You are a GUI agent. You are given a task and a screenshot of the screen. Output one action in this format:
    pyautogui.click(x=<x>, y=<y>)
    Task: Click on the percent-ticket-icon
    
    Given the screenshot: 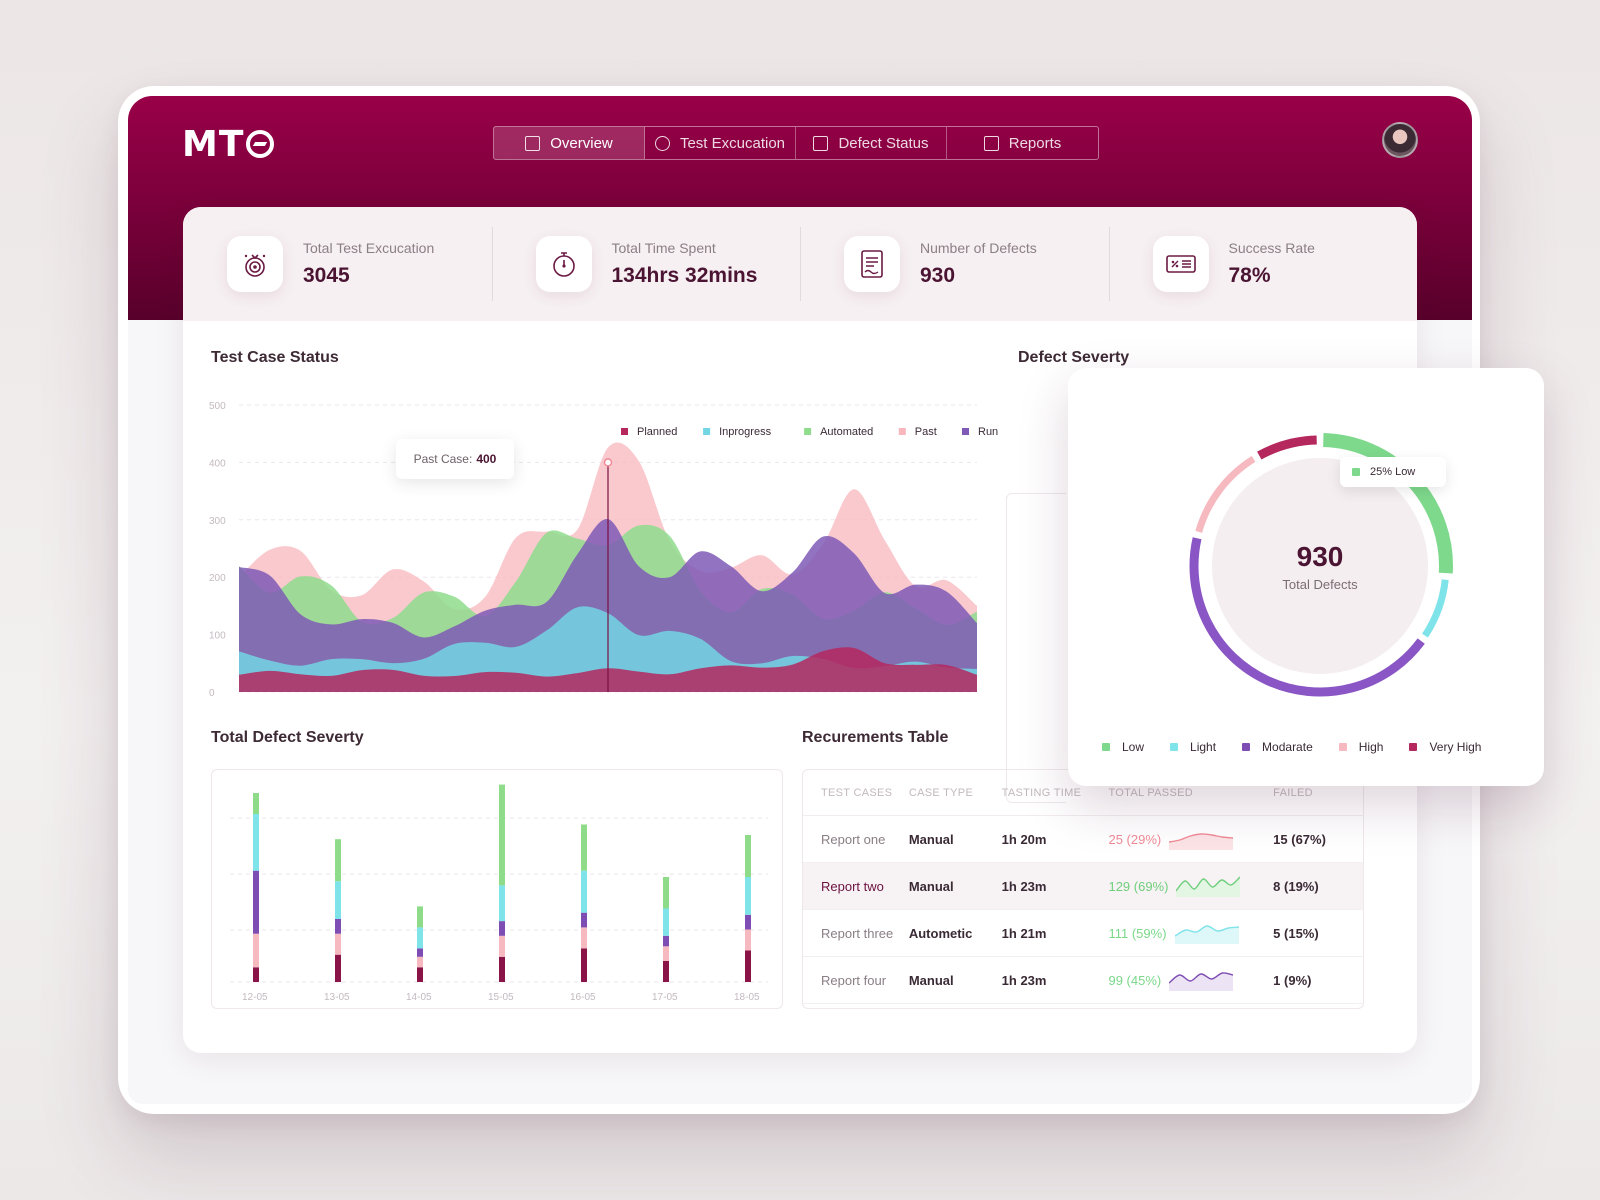 What is the action you would take?
    pyautogui.click(x=1180, y=264)
    